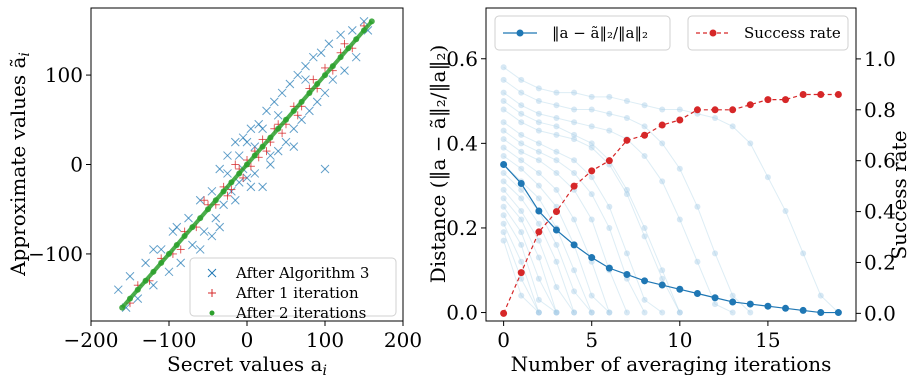 This screenshot has width=914, height=375. I want to click on right-y-tick-label: 0.4, so click(462, 143).